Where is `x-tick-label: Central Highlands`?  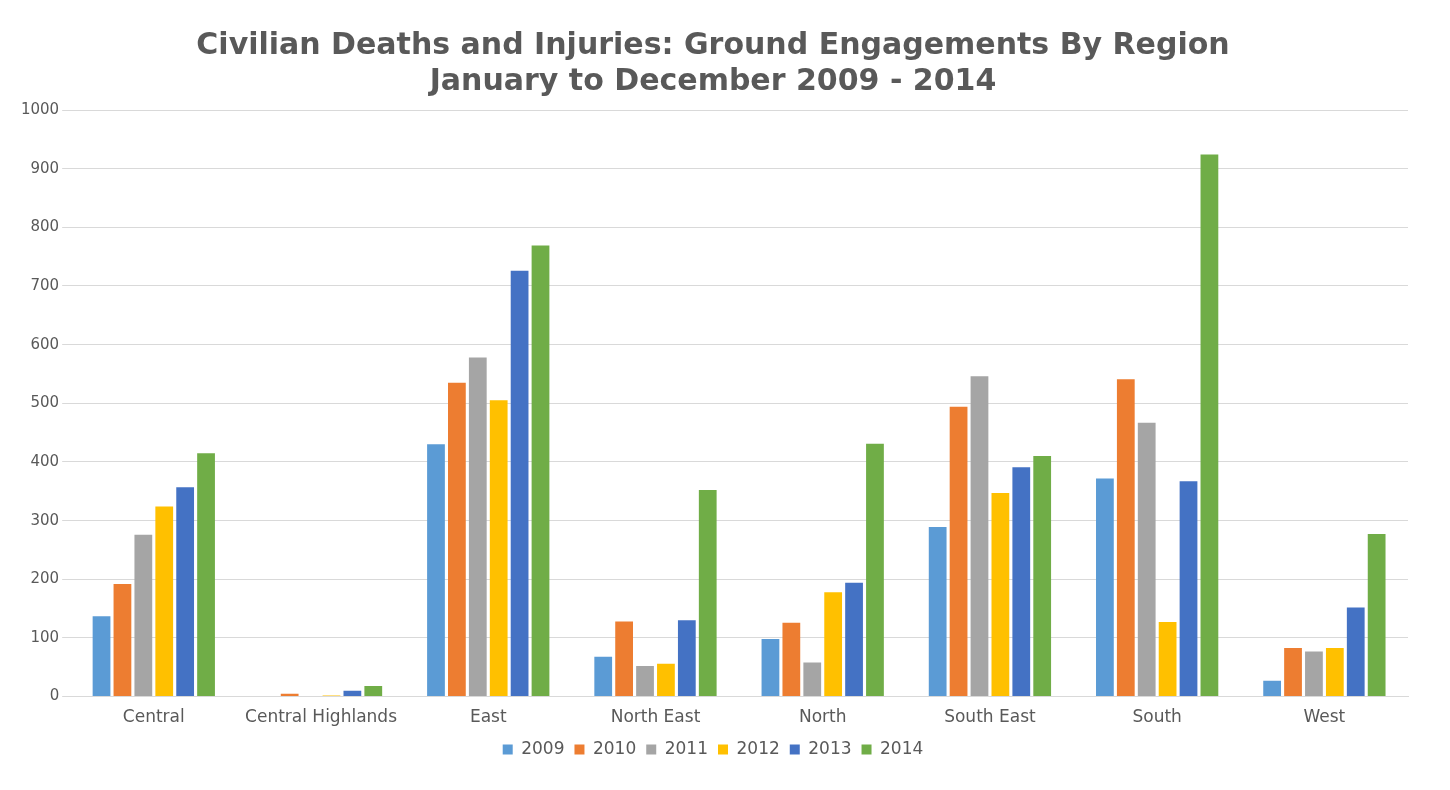
x-tick-label: Central Highlands is located at coordinates (321, 716).